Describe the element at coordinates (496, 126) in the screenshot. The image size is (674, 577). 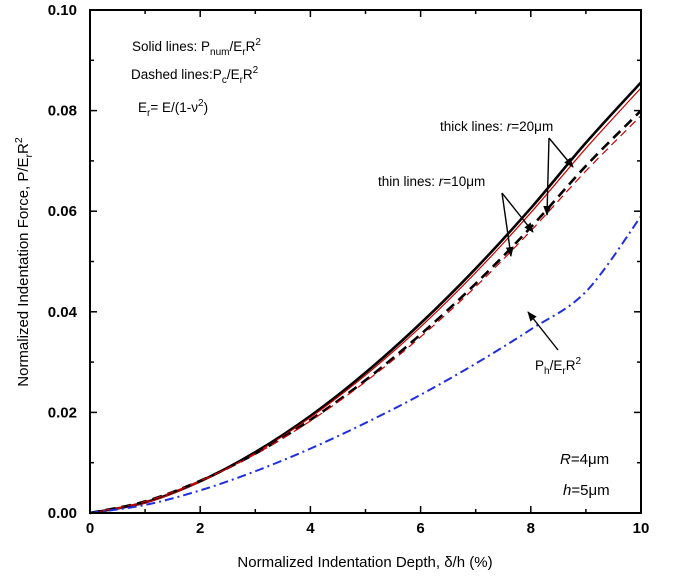
I see `thick-lines-note: thick lines: r=20μm` at that location.